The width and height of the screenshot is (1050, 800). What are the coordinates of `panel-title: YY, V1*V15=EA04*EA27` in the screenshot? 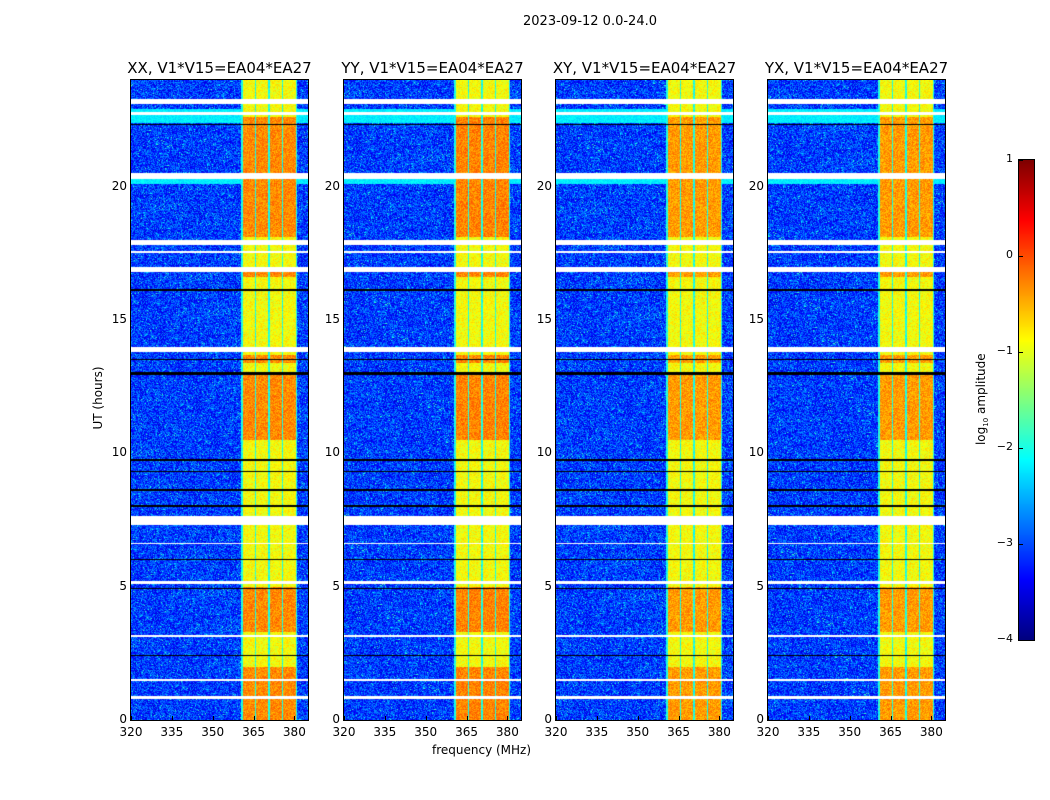 It's located at (432, 68).